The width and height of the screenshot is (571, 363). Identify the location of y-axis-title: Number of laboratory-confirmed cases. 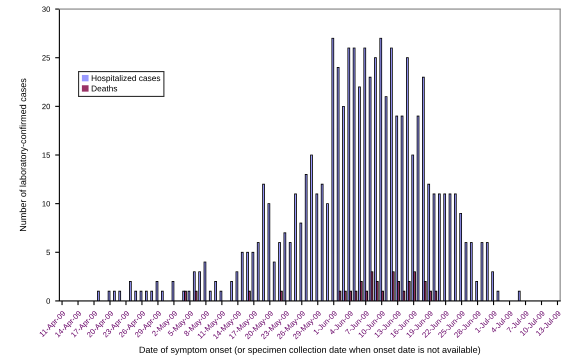
(24, 155).